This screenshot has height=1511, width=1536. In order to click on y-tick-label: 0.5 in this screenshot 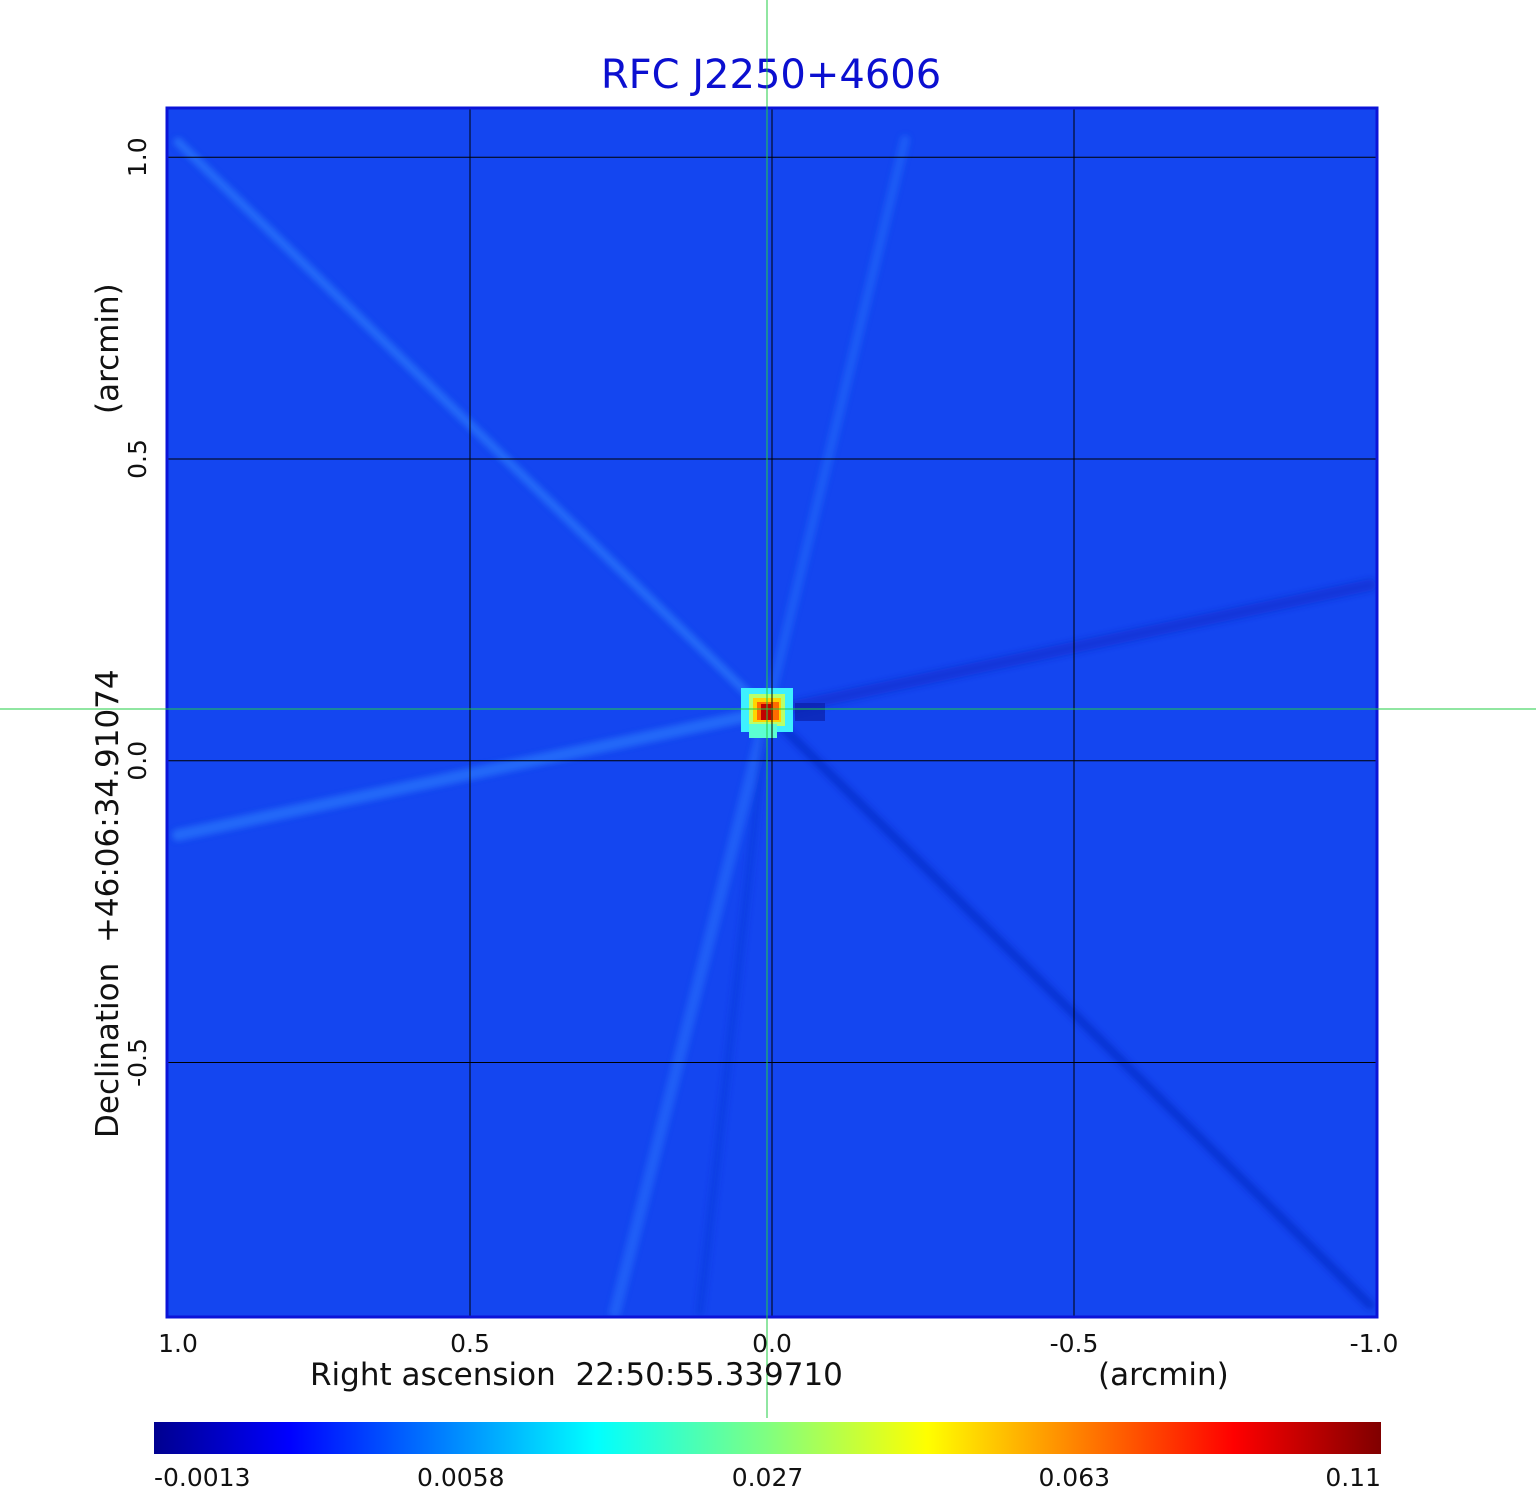, I will do `click(137, 459)`.